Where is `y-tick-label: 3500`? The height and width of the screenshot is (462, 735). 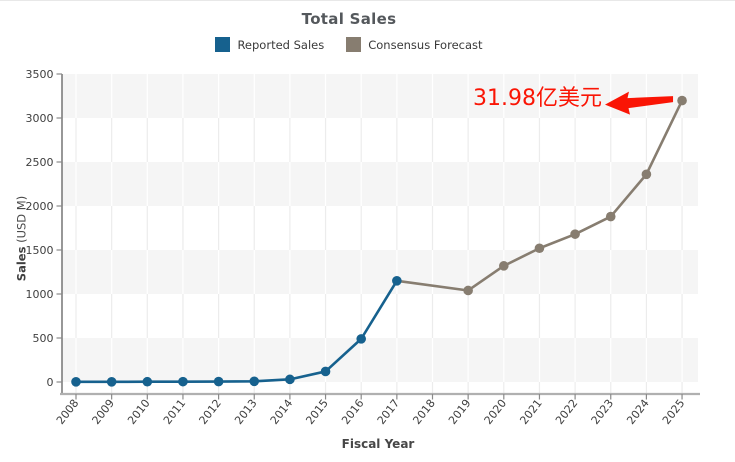 y-tick-label: 3500 is located at coordinates (40, 74).